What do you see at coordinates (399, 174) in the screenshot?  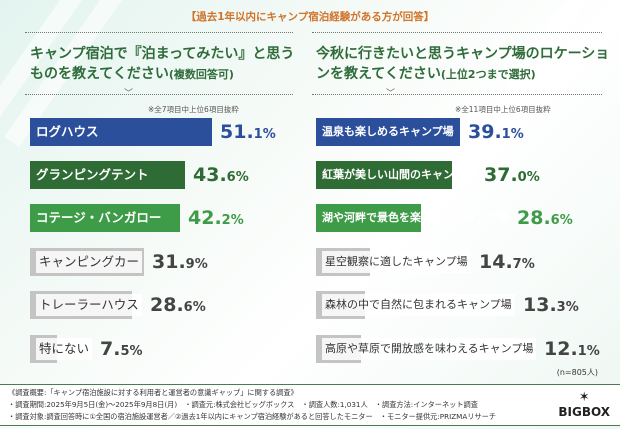 I see `bar-label: 紅葉が美しい山間のキャンプ場` at bounding box center [399, 174].